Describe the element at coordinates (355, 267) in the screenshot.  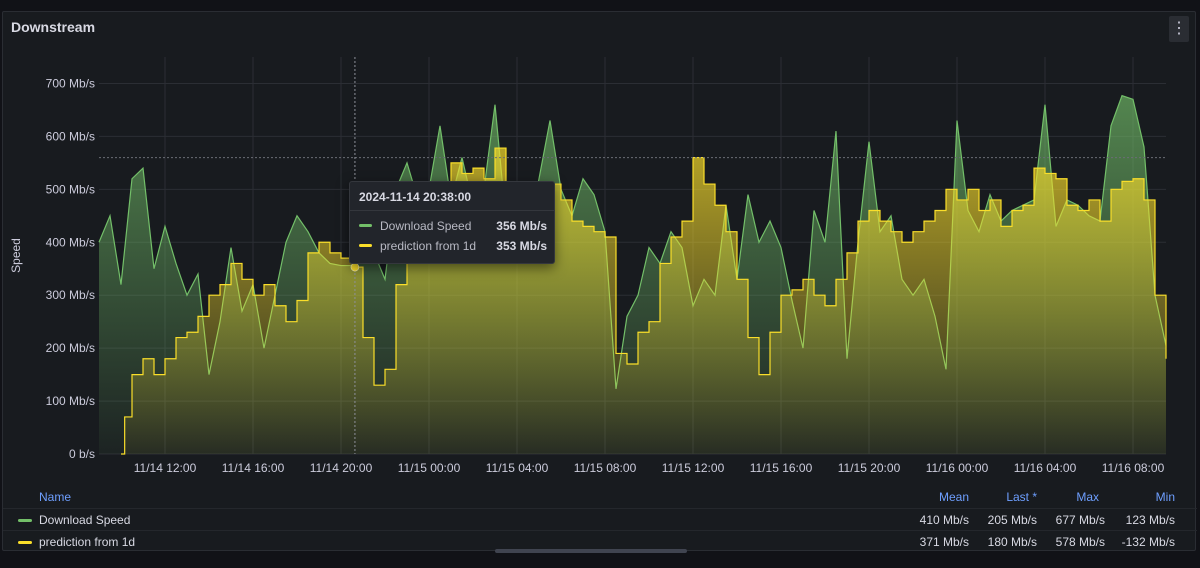
I see `hover-point` at that location.